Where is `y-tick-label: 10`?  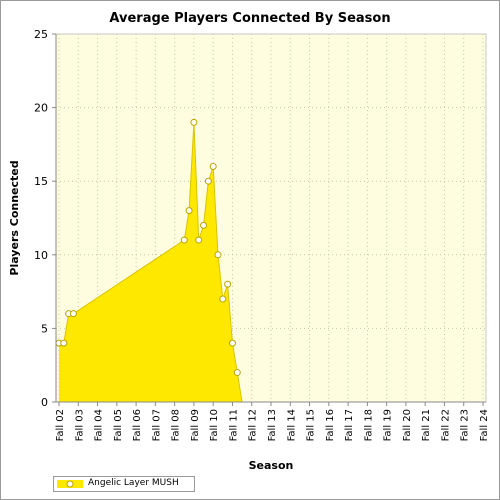
y-tick-label: 10 is located at coordinates (41, 255).